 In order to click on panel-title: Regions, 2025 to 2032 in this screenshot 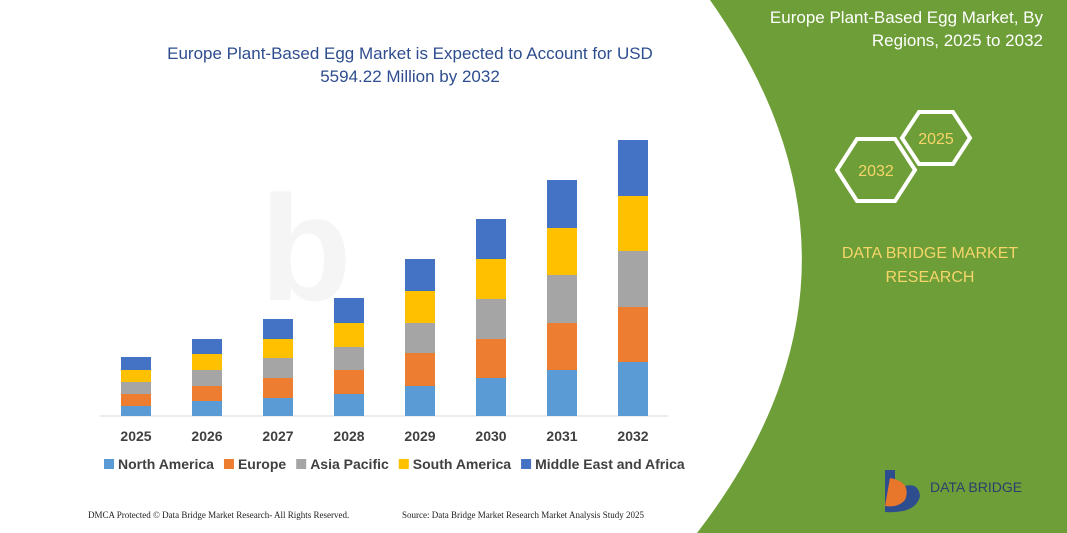, I will do `click(957, 40)`.